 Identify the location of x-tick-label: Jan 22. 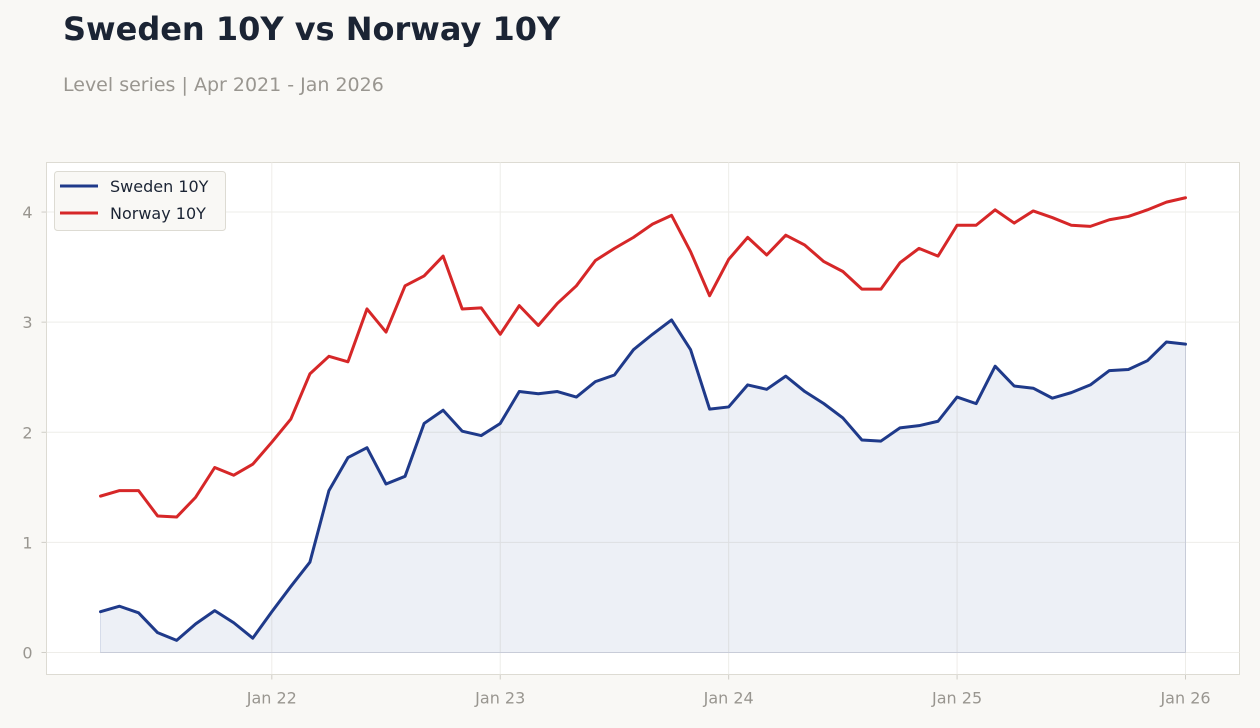
(271, 698).